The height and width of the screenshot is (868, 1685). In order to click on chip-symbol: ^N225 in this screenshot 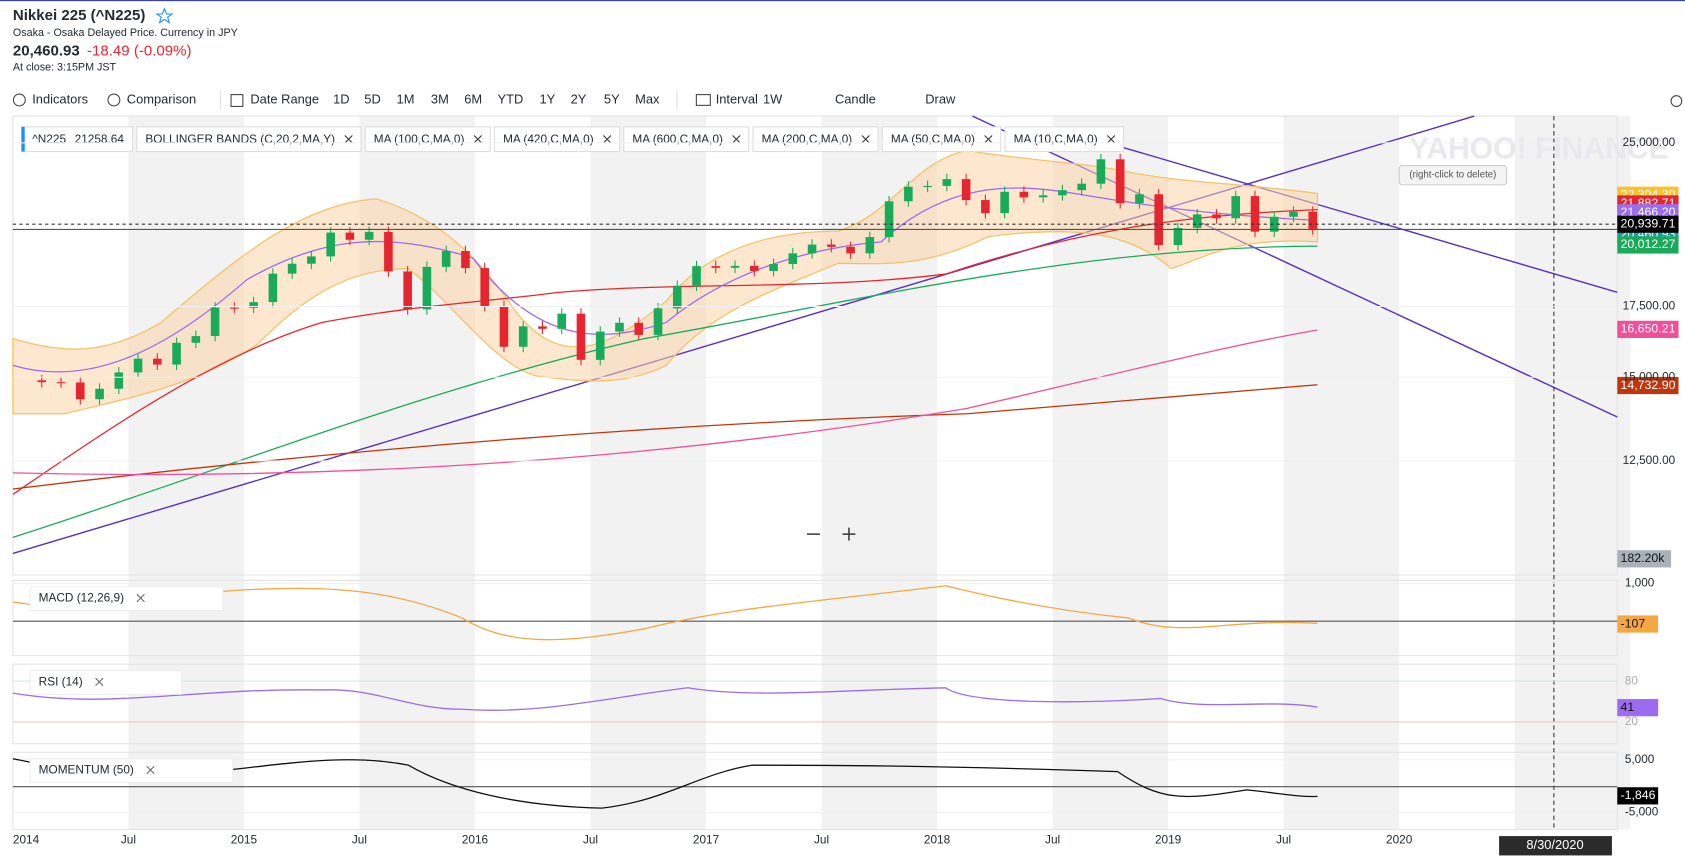, I will do `click(49, 139)`.